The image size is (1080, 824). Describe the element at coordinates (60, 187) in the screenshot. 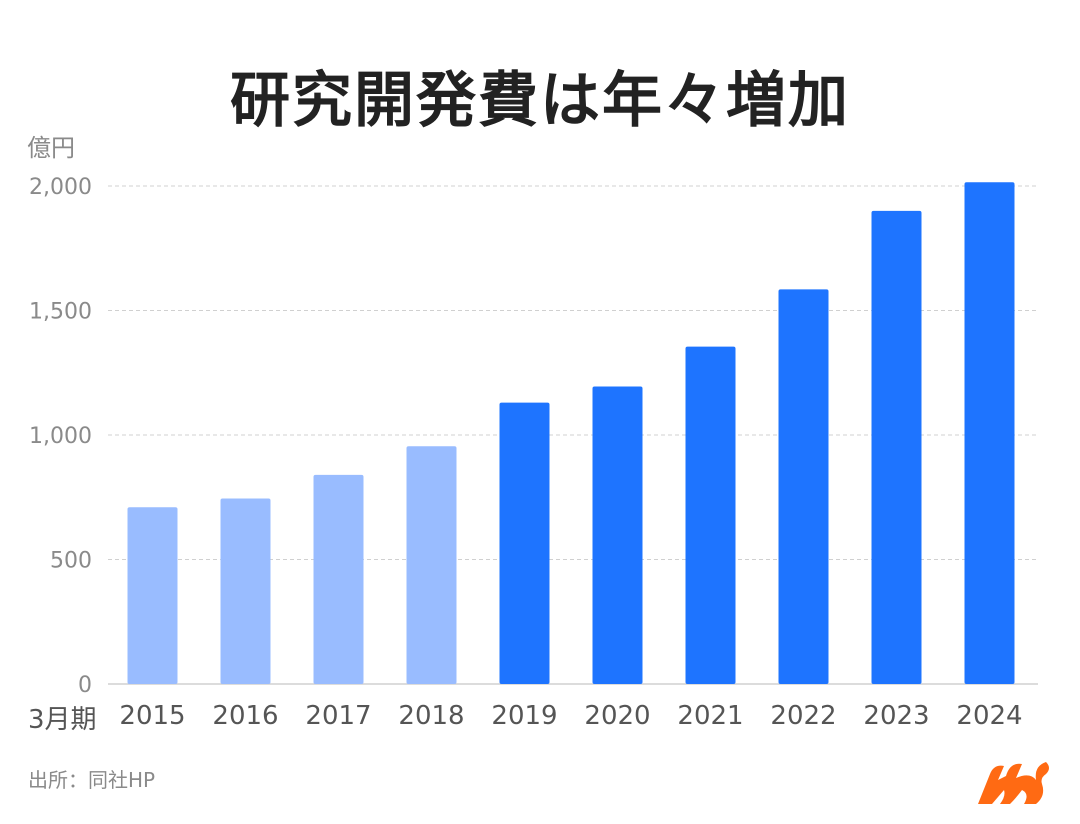

I see `y-tick-label: 2,000` at that location.